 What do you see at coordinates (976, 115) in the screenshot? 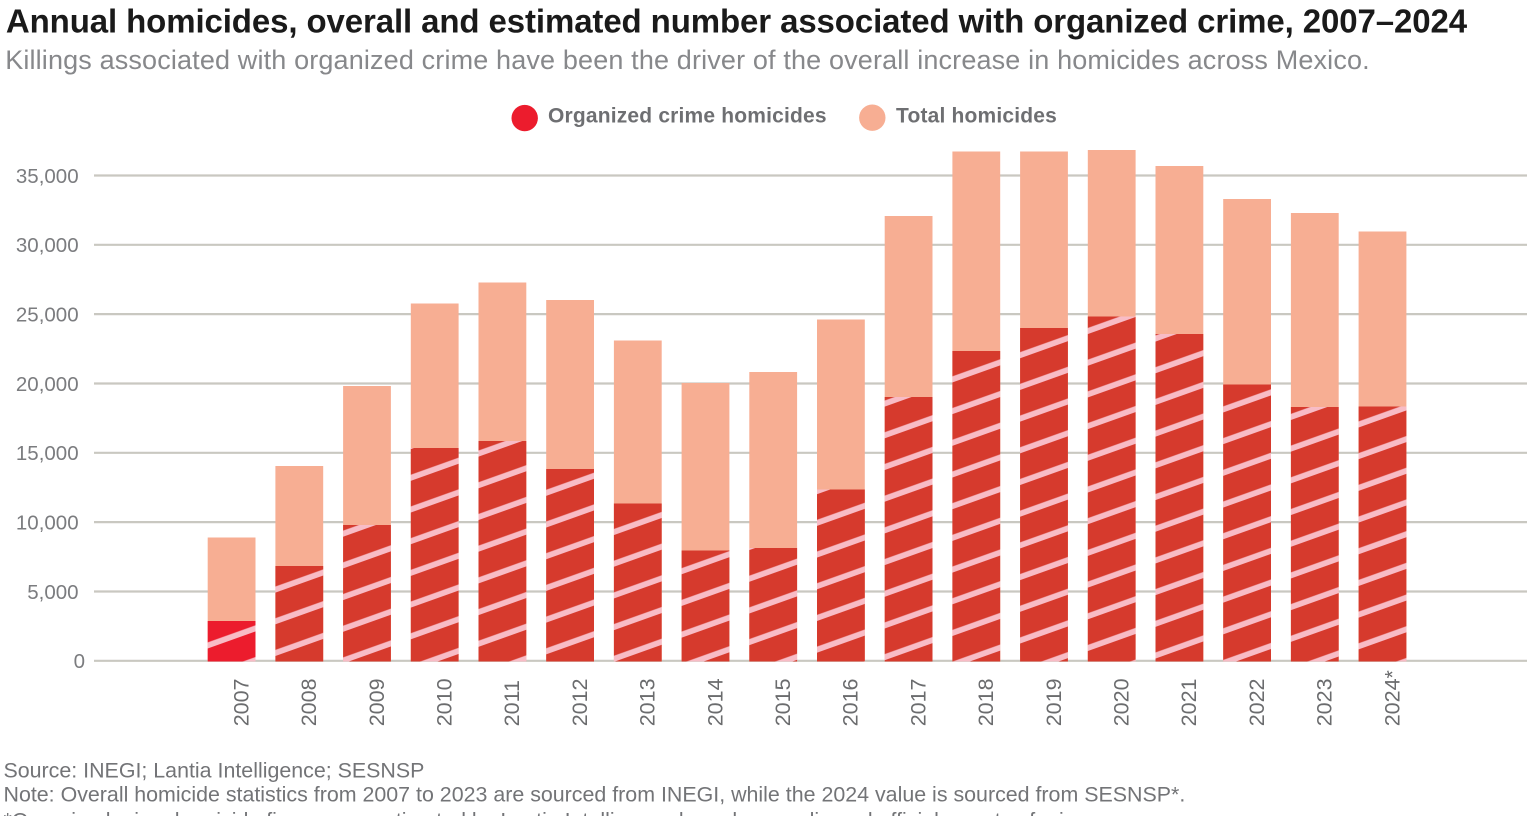
I see `svg-text: Total homicides` at bounding box center [976, 115].